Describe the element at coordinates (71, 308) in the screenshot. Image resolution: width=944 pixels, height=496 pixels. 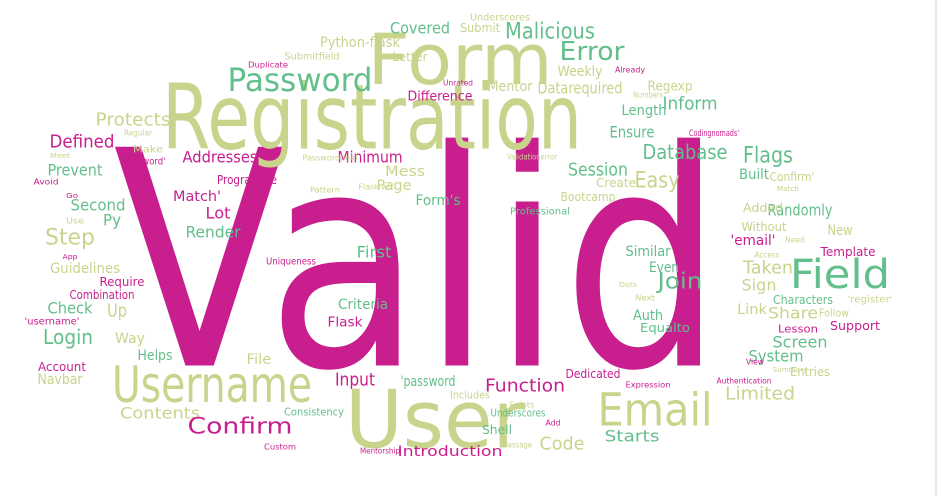
I see `word: Check` at that location.